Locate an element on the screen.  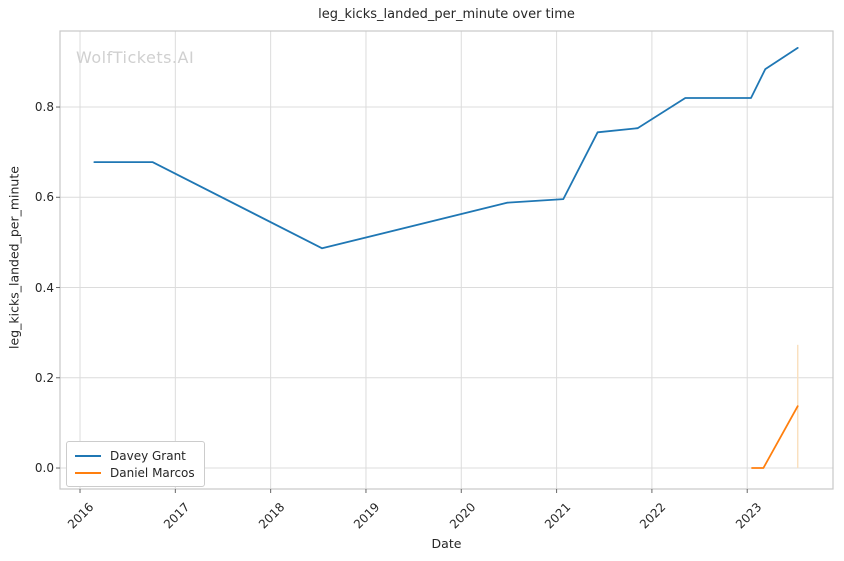
y-tick-label: 0.0 is located at coordinates (44, 468).